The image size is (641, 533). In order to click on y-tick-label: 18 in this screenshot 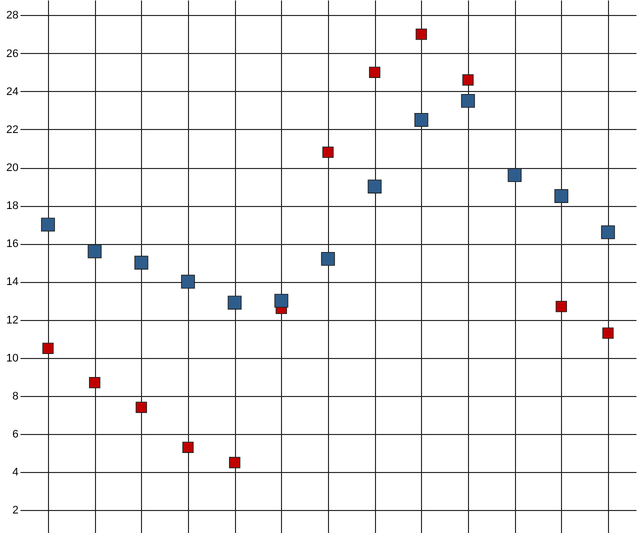, I will do `click(12, 206)`.